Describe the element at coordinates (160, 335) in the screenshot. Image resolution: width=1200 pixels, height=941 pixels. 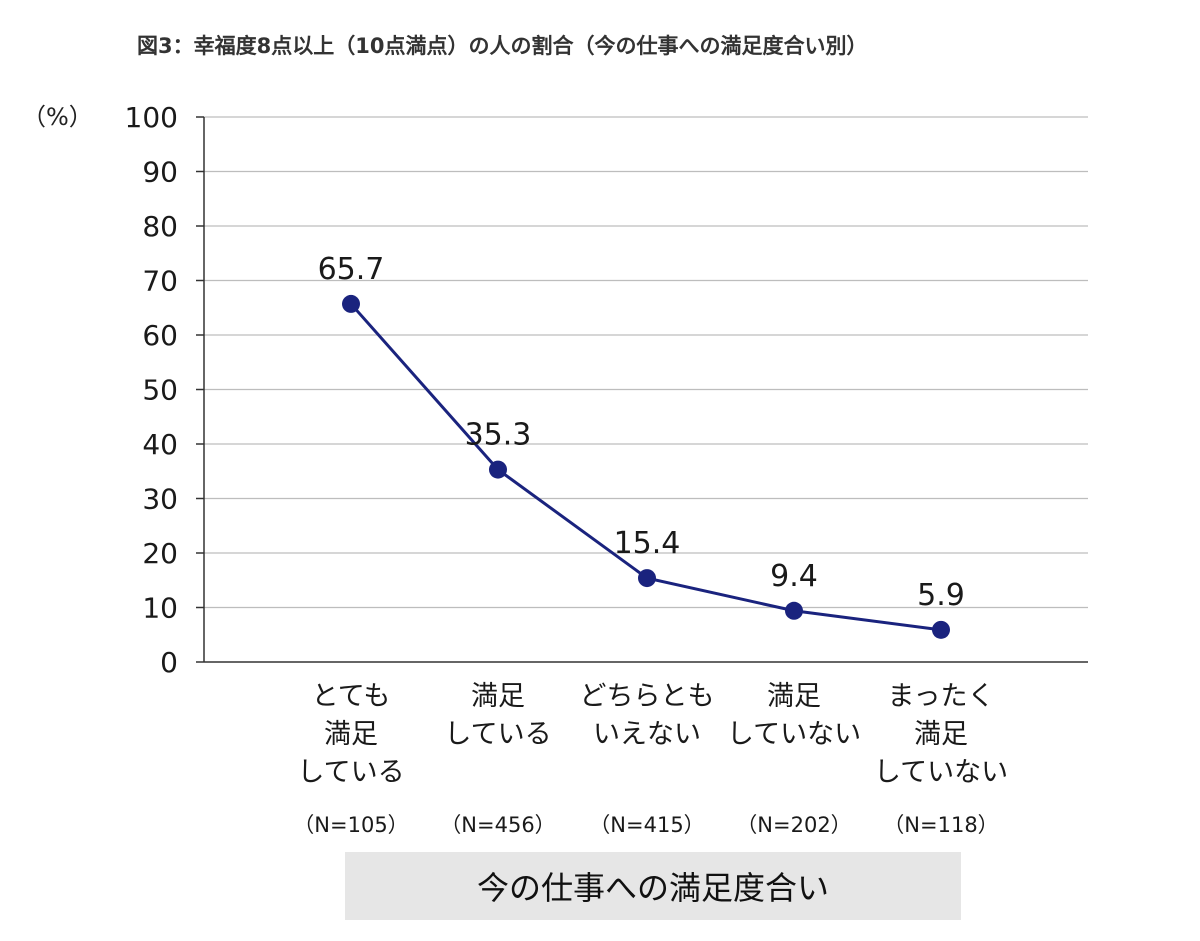
I see `y-tick-label: 60` at that location.